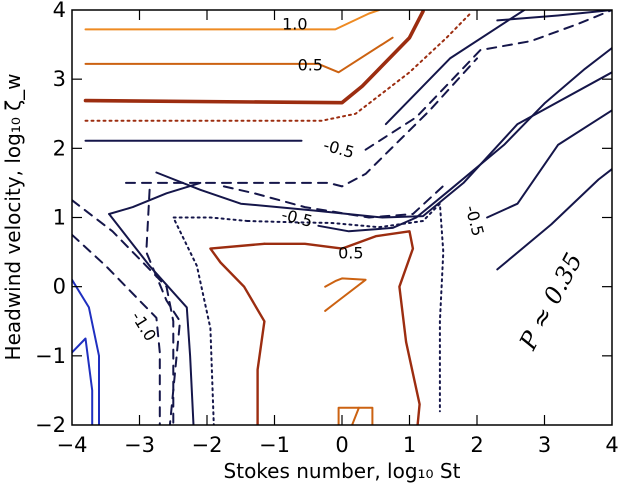 The height and width of the screenshot is (489, 622). What do you see at coordinates (50, 356) in the screenshot?
I see `y-tick-label: −1` at bounding box center [50, 356].